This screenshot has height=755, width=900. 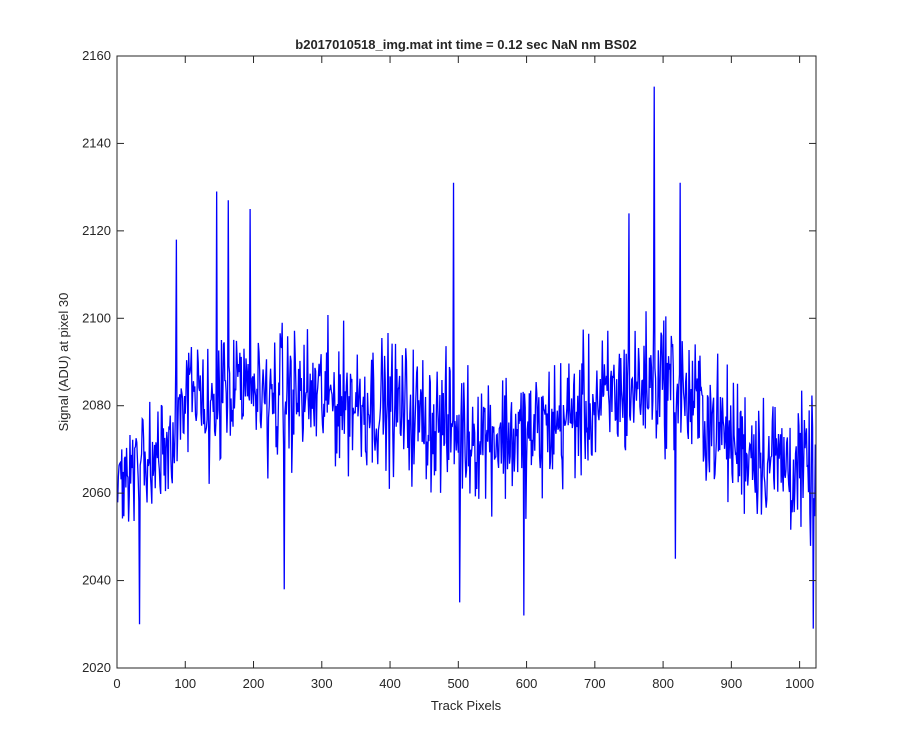 I want to click on x-tick-label: 200, so click(x=254, y=683).